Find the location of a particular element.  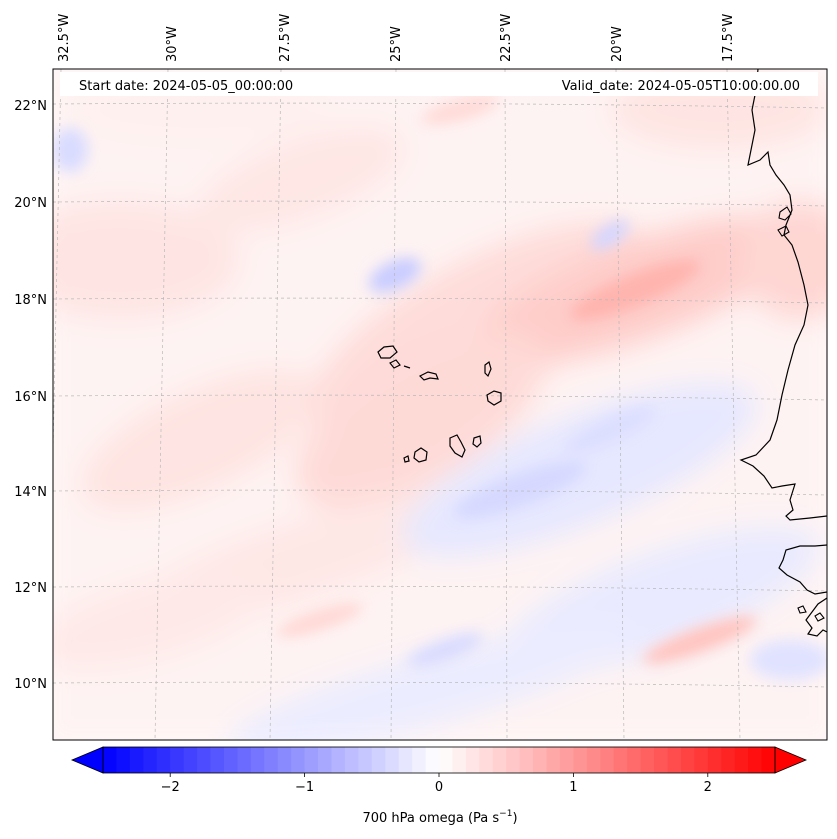

colorbar: −2 −1 0 1 2 700 hPa omega (Pa s−1) is located at coordinates (439, 786).